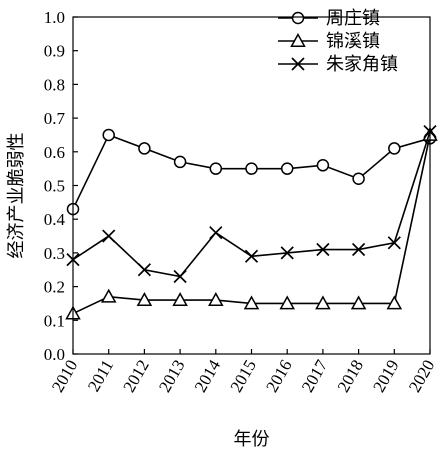 Image resolution: width=444 pixels, height=461 pixels. I want to click on legend-item: 锦溪镇, so click(329, 41).